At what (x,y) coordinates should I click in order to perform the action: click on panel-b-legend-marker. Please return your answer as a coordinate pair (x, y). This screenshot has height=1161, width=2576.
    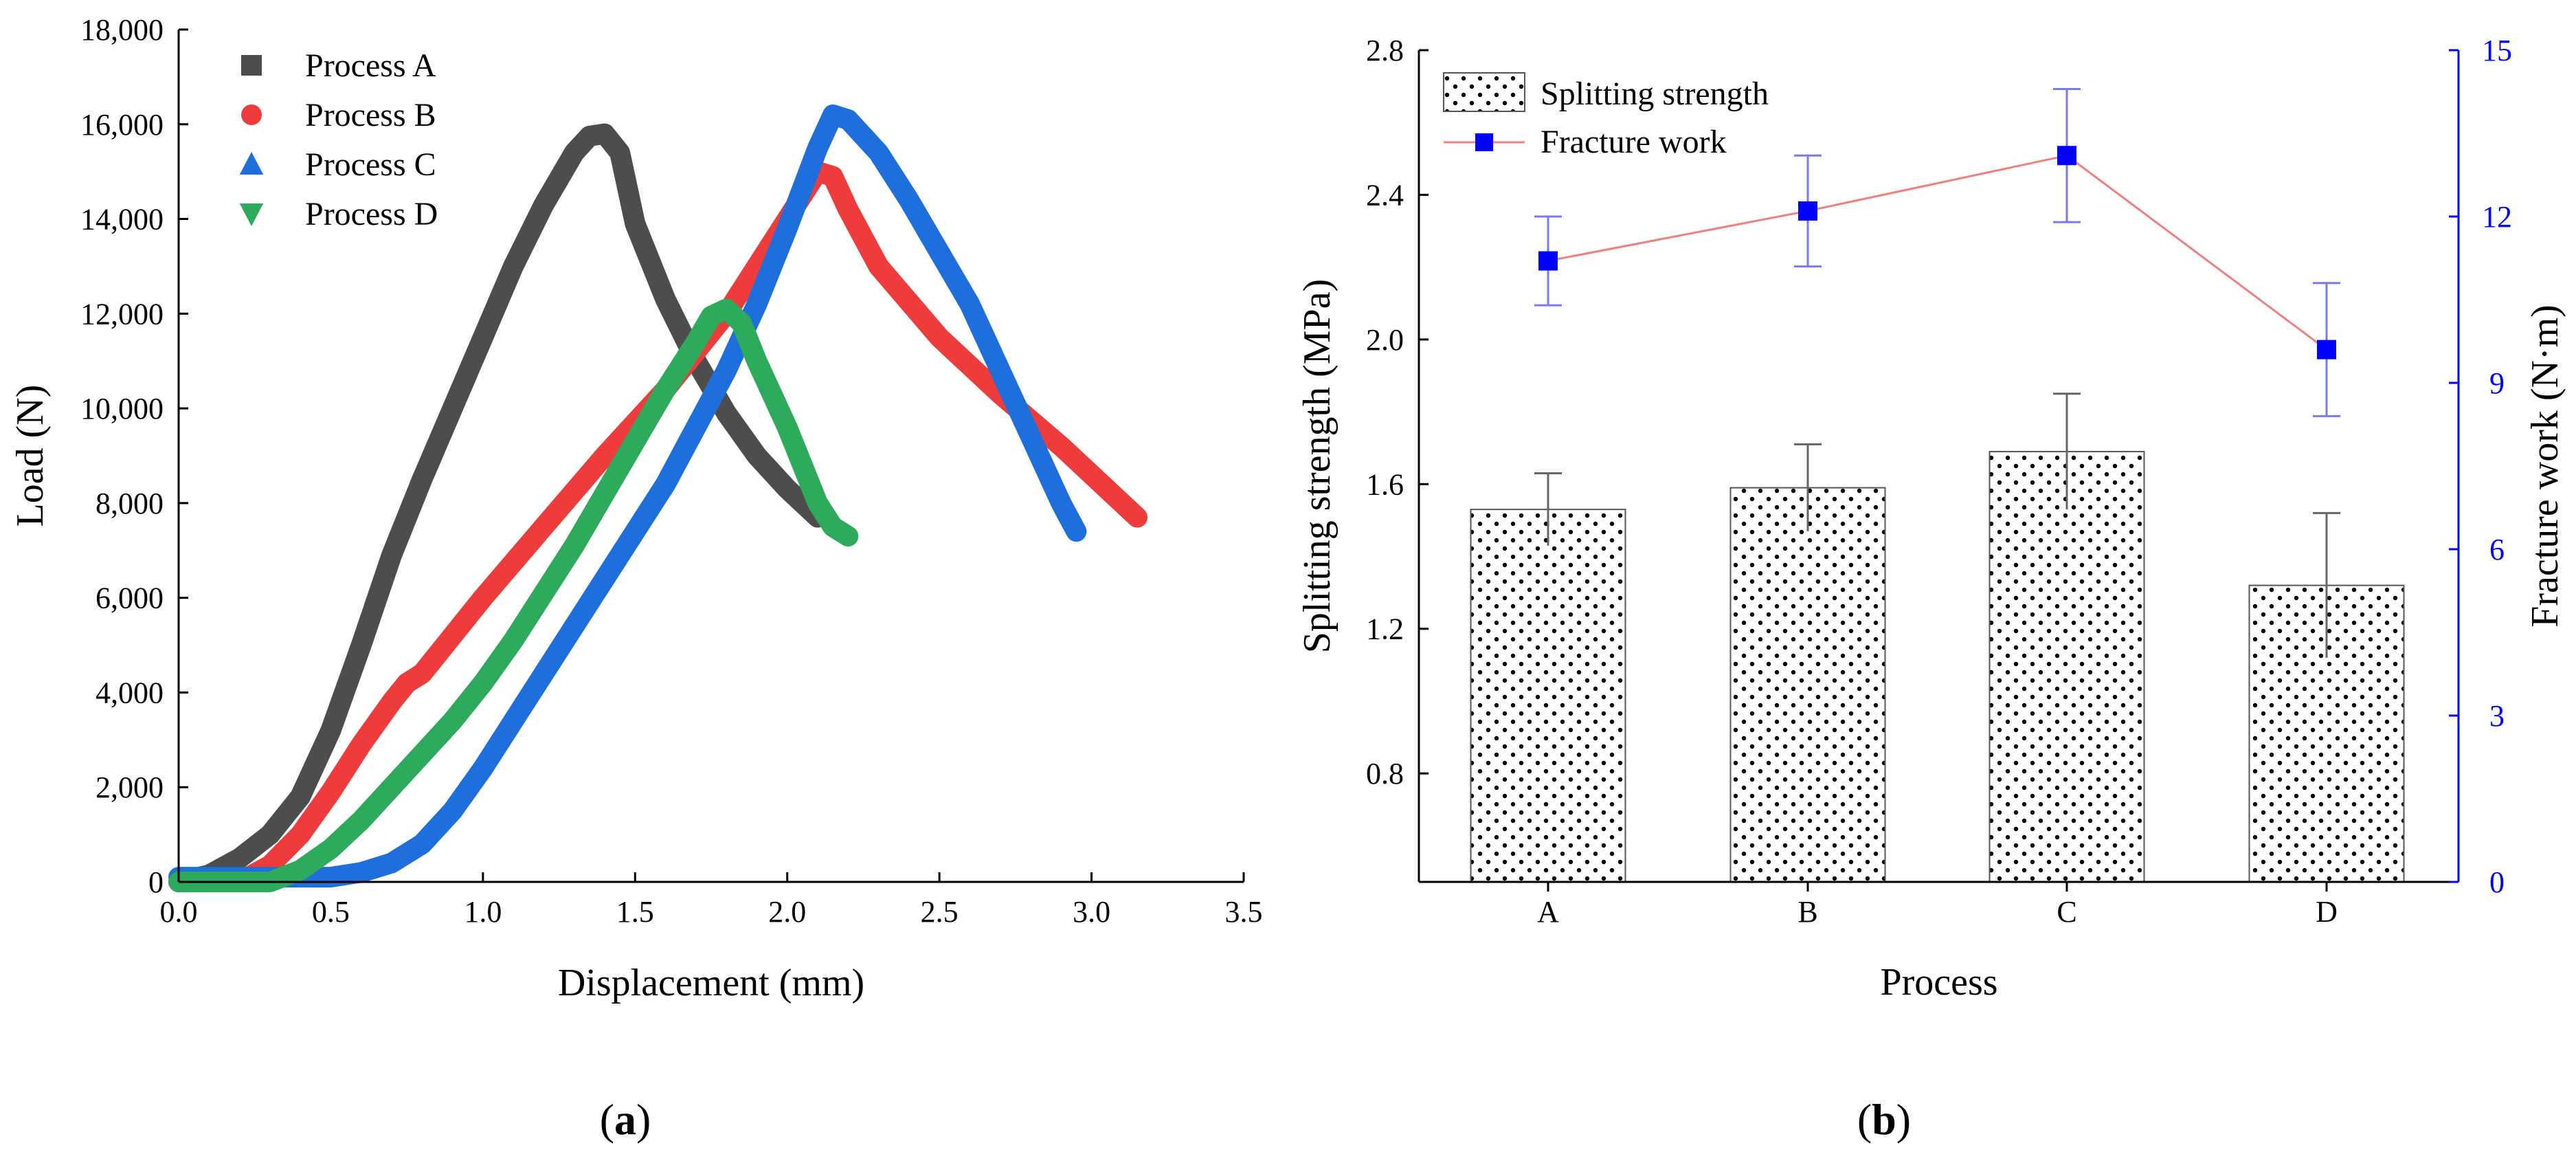
    Looking at the image, I should click on (1484, 142).